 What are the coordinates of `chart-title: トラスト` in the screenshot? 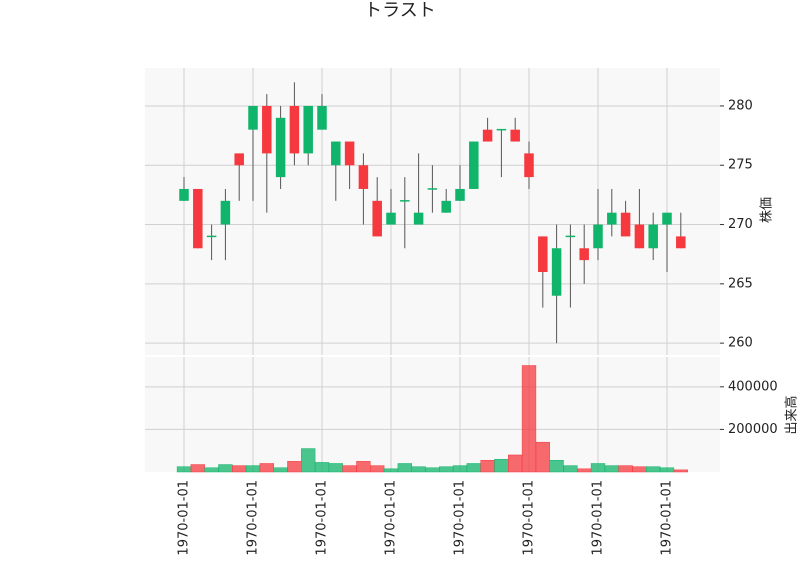 It's located at (400, 10).